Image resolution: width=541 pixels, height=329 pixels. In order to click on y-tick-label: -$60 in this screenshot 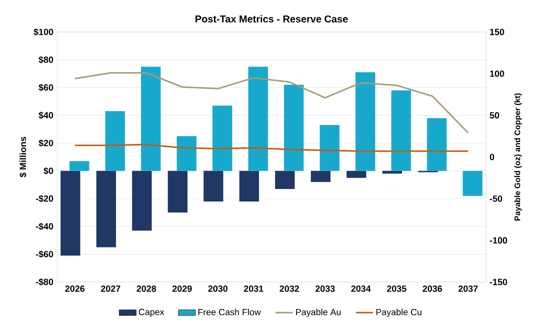, I will do `click(45, 254)`.